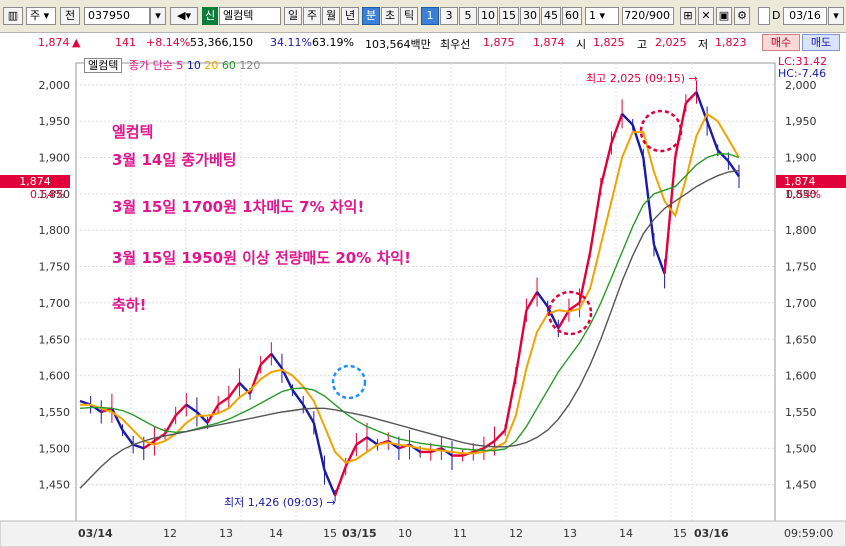  What do you see at coordinates (117, 16) in the screenshot?
I see `code-input: 037950` at bounding box center [117, 16].